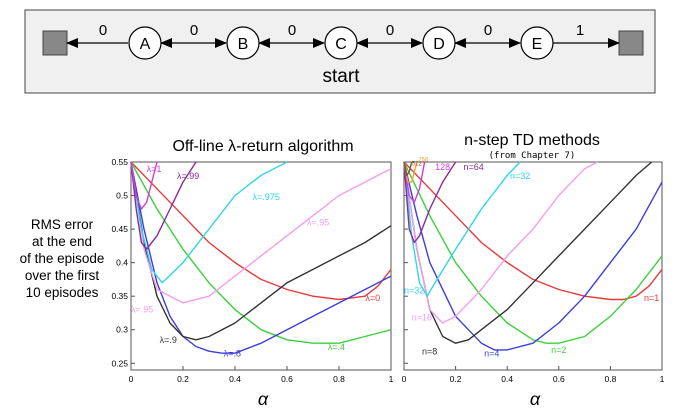 The height and width of the screenshot is (410, 678). I want to click on reward-label-3: 0, so click(292, 30).